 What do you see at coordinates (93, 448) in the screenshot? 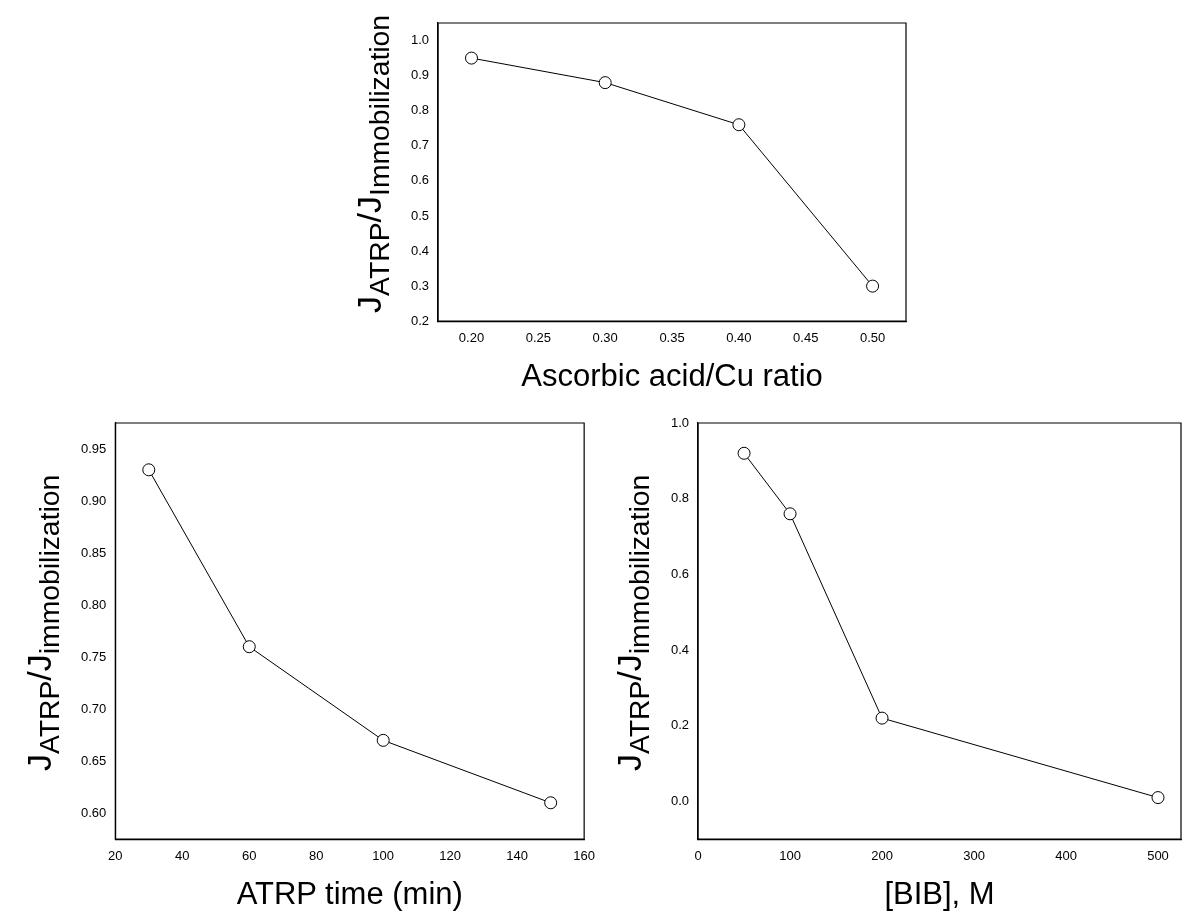
I see `y-tick-label: 0.95` at bounding box center [93, 448].